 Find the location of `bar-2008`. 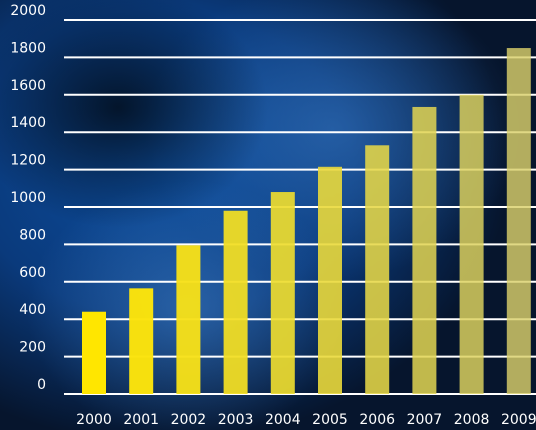

bar-2008 is located at coordinates (471, 244).